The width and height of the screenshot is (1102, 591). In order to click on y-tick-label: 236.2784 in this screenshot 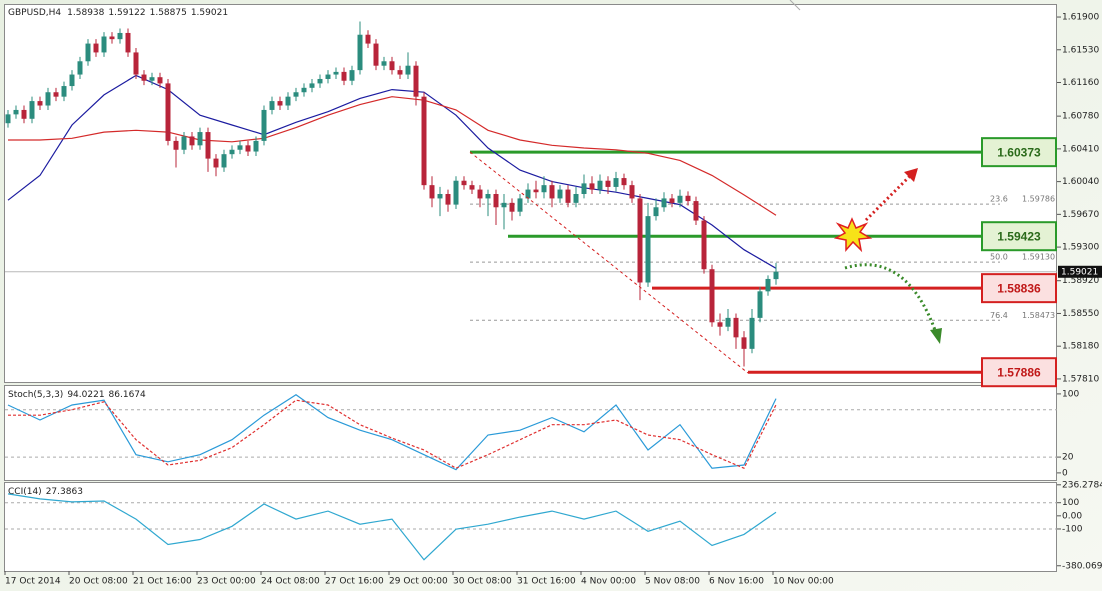, I will do `click(1082, 485)`.